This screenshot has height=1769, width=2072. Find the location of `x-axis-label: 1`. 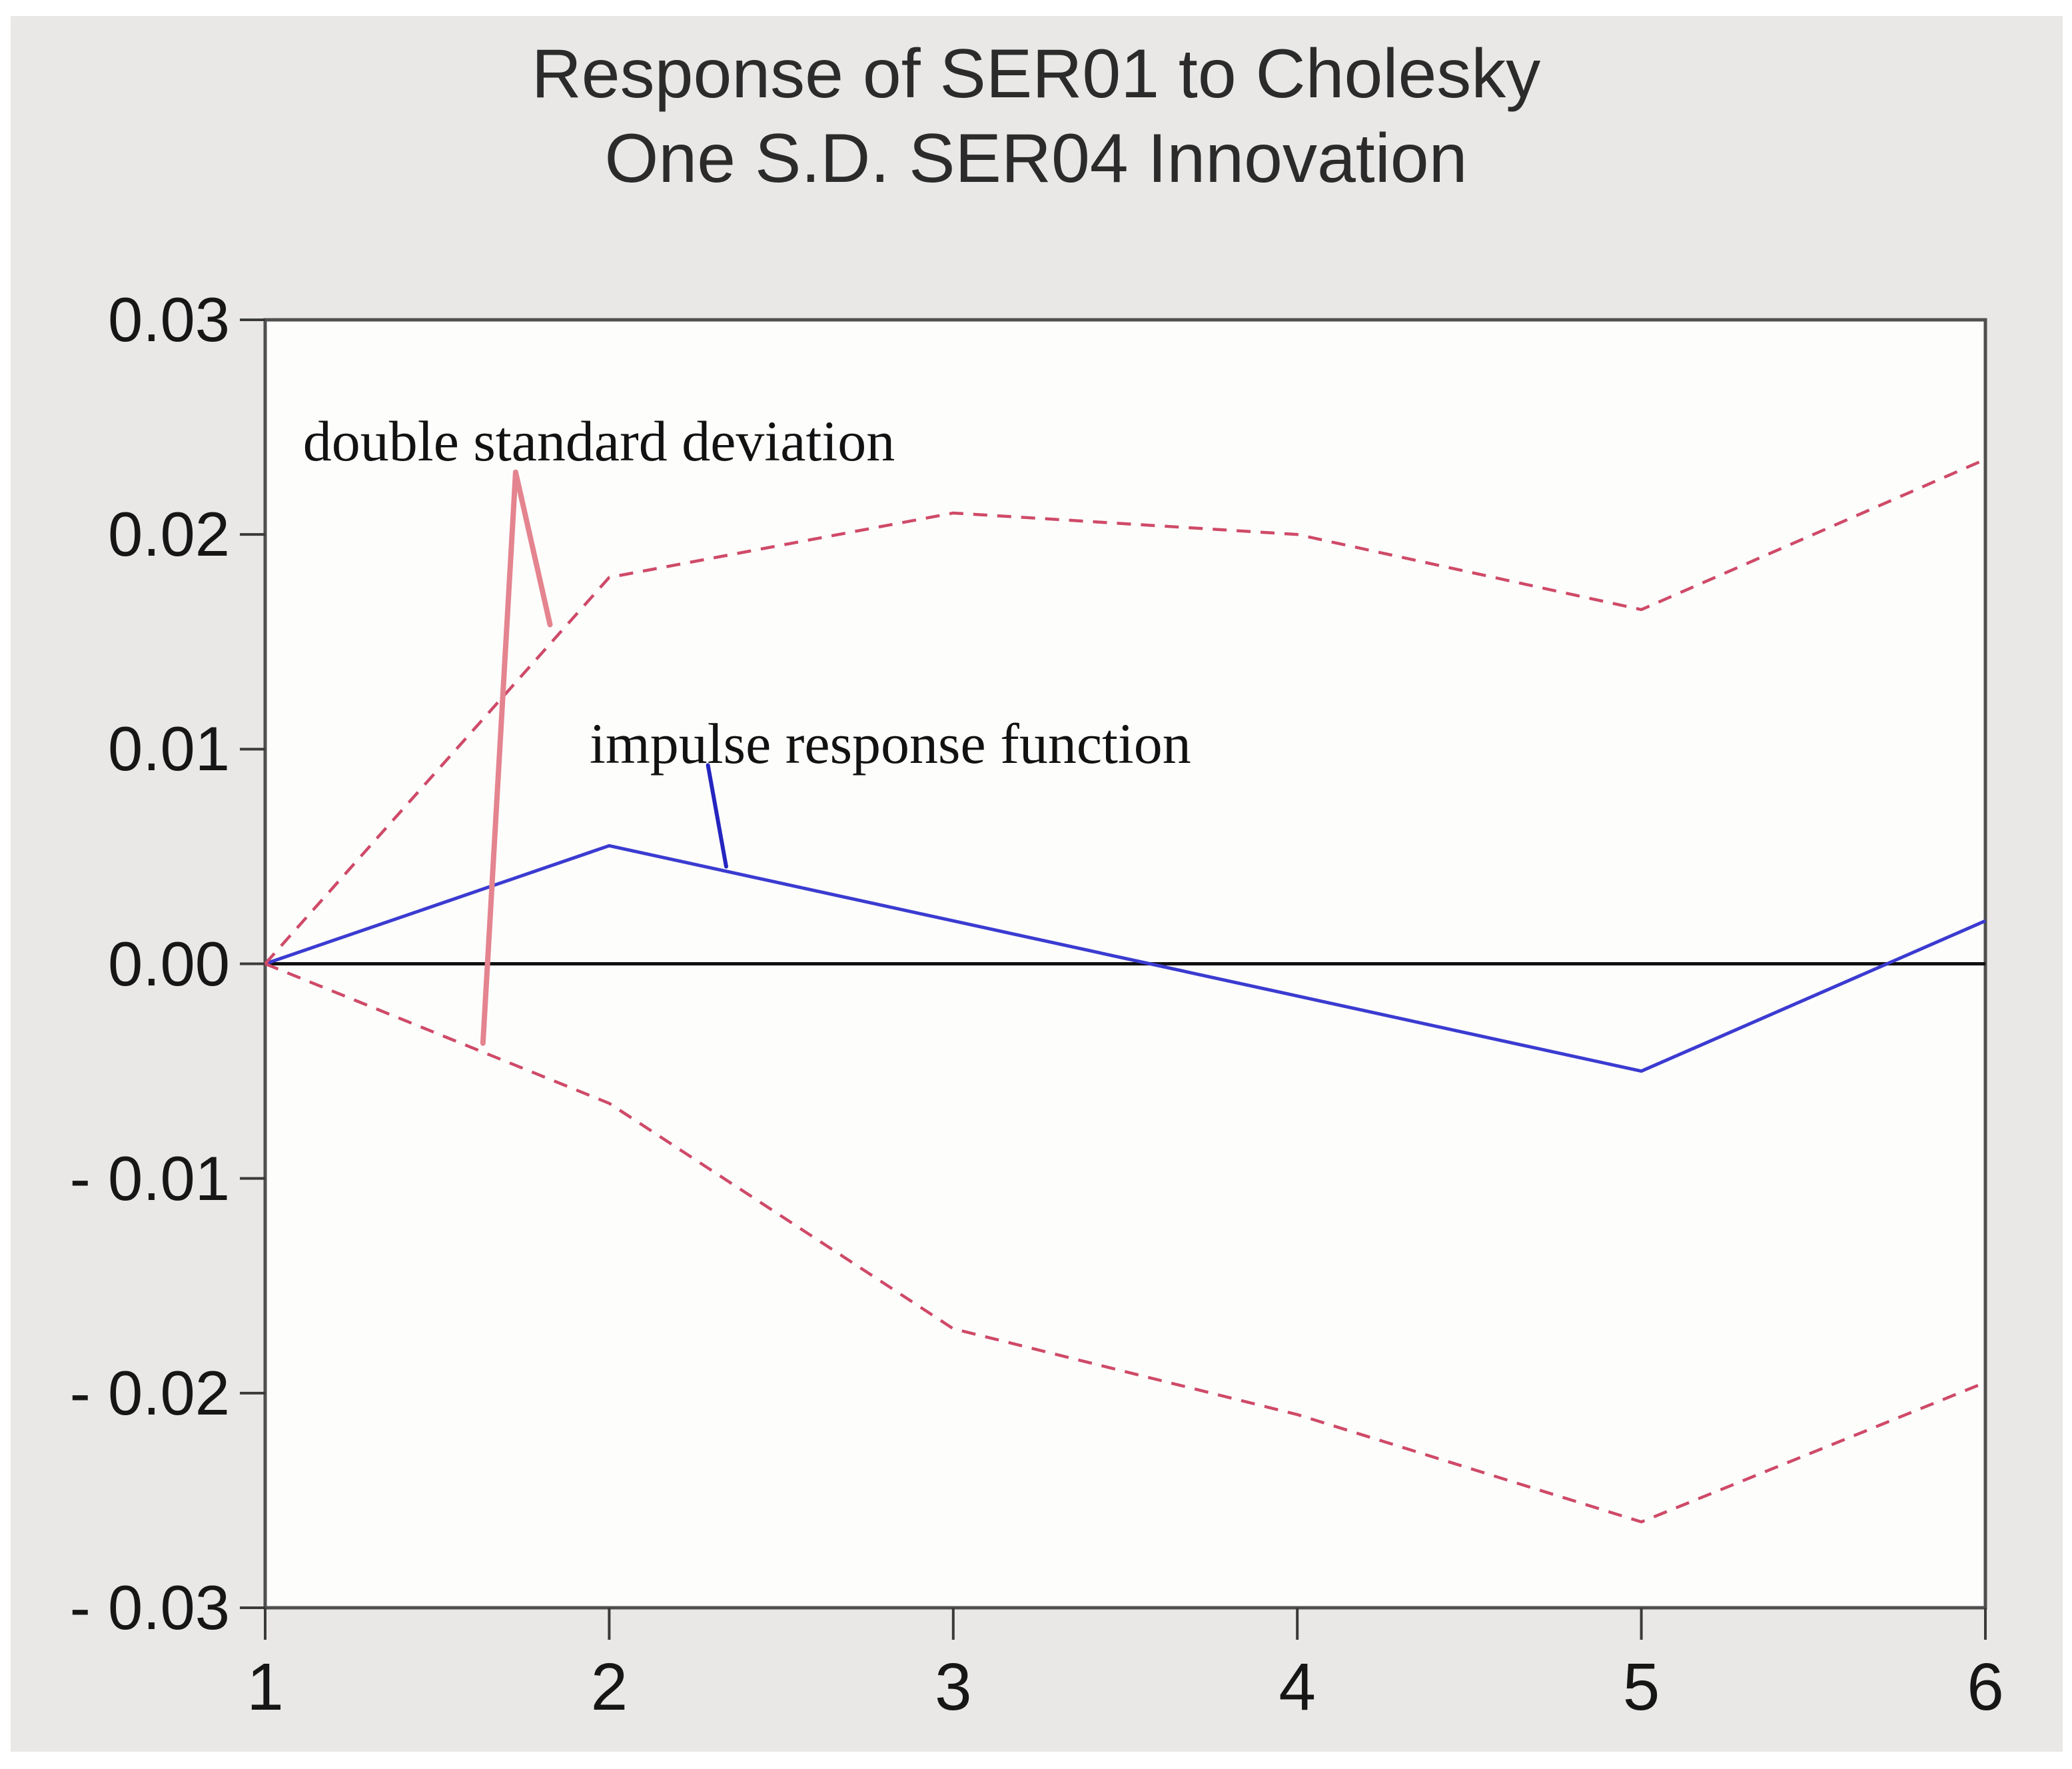

x-axis-label: 1 is located at coordinates (265, 1687).